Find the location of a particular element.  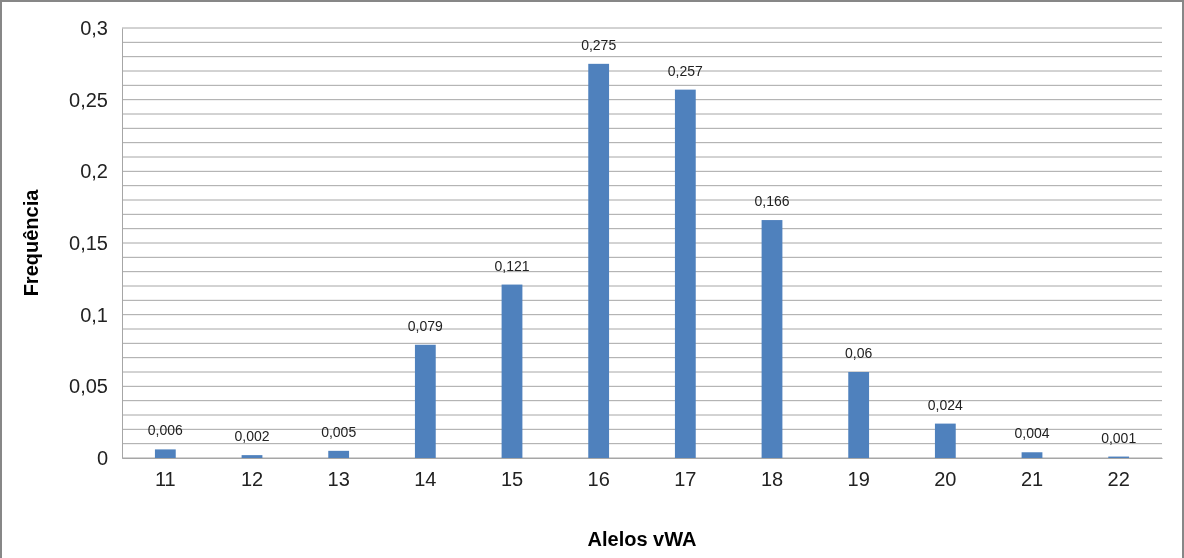

x-tick-label: 17 is located at coordinates (685, 479).